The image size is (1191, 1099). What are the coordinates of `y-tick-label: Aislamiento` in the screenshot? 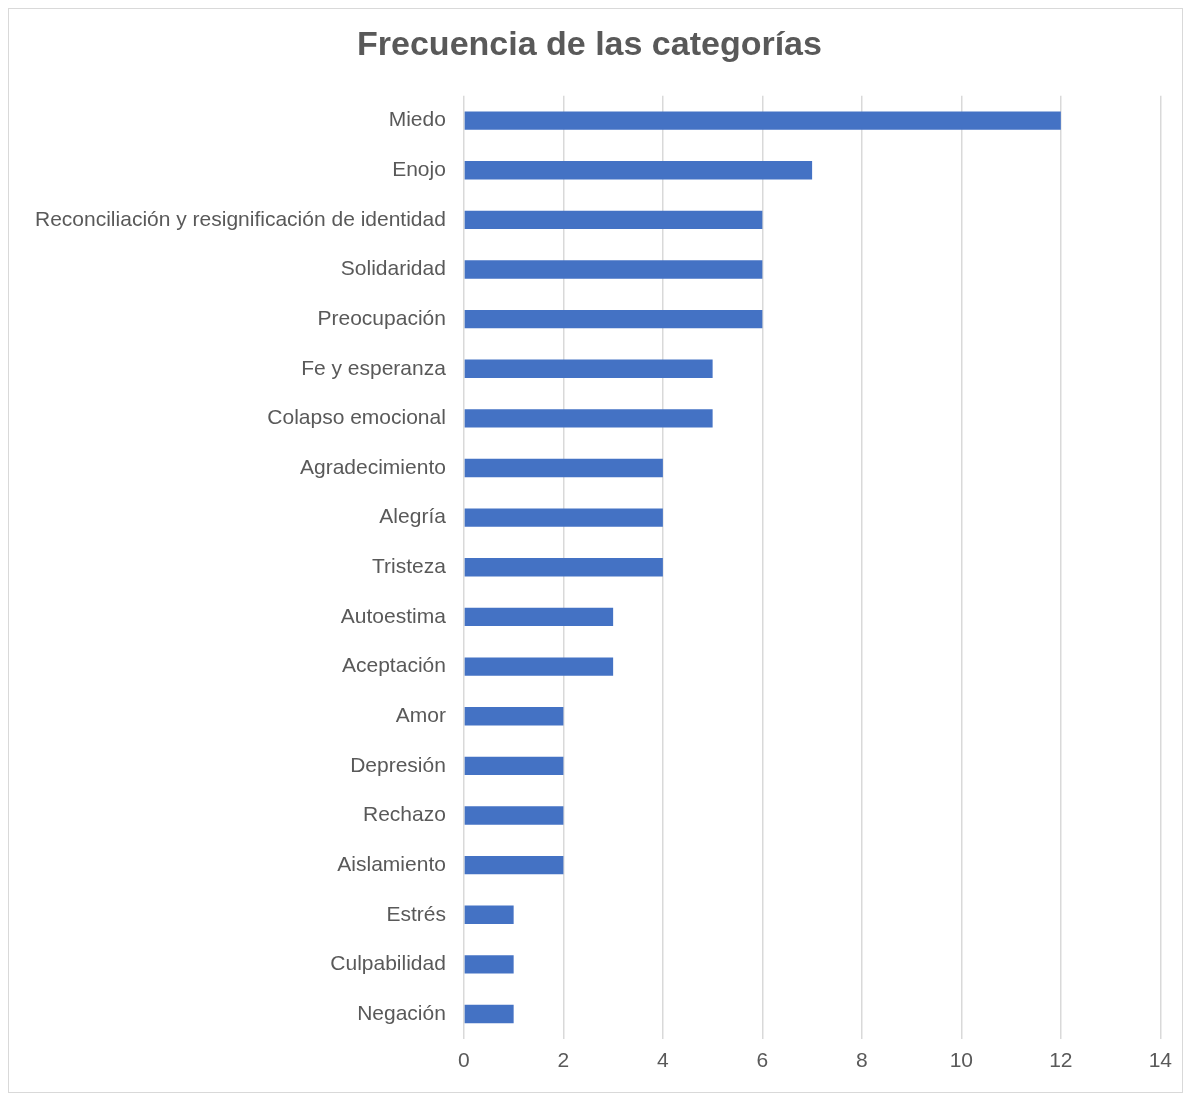 It's located at (391, 863).